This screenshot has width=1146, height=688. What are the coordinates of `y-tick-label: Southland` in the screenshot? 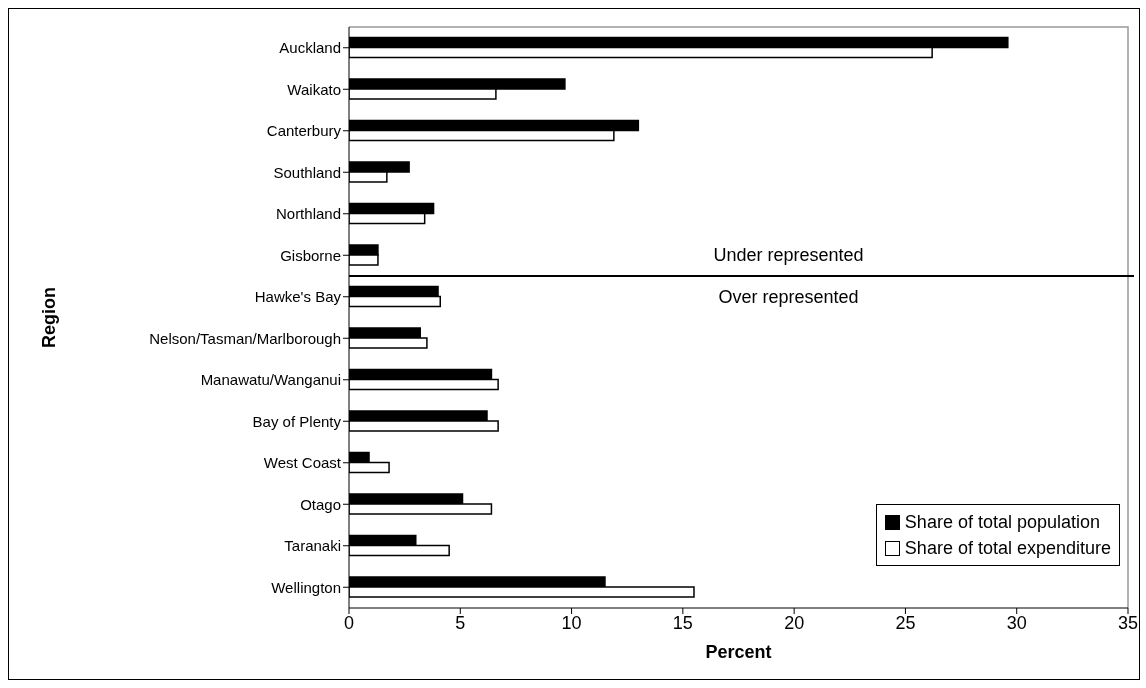 It's located at (307, 172).